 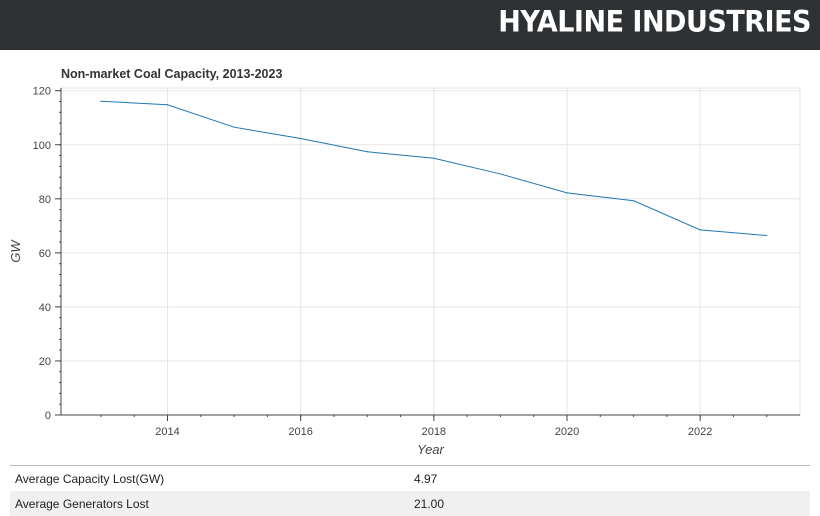 What do you see at coordinates (45, 254) in the screenshot?
I see `y-tick-label: 60` at bounding box center [45, 254].